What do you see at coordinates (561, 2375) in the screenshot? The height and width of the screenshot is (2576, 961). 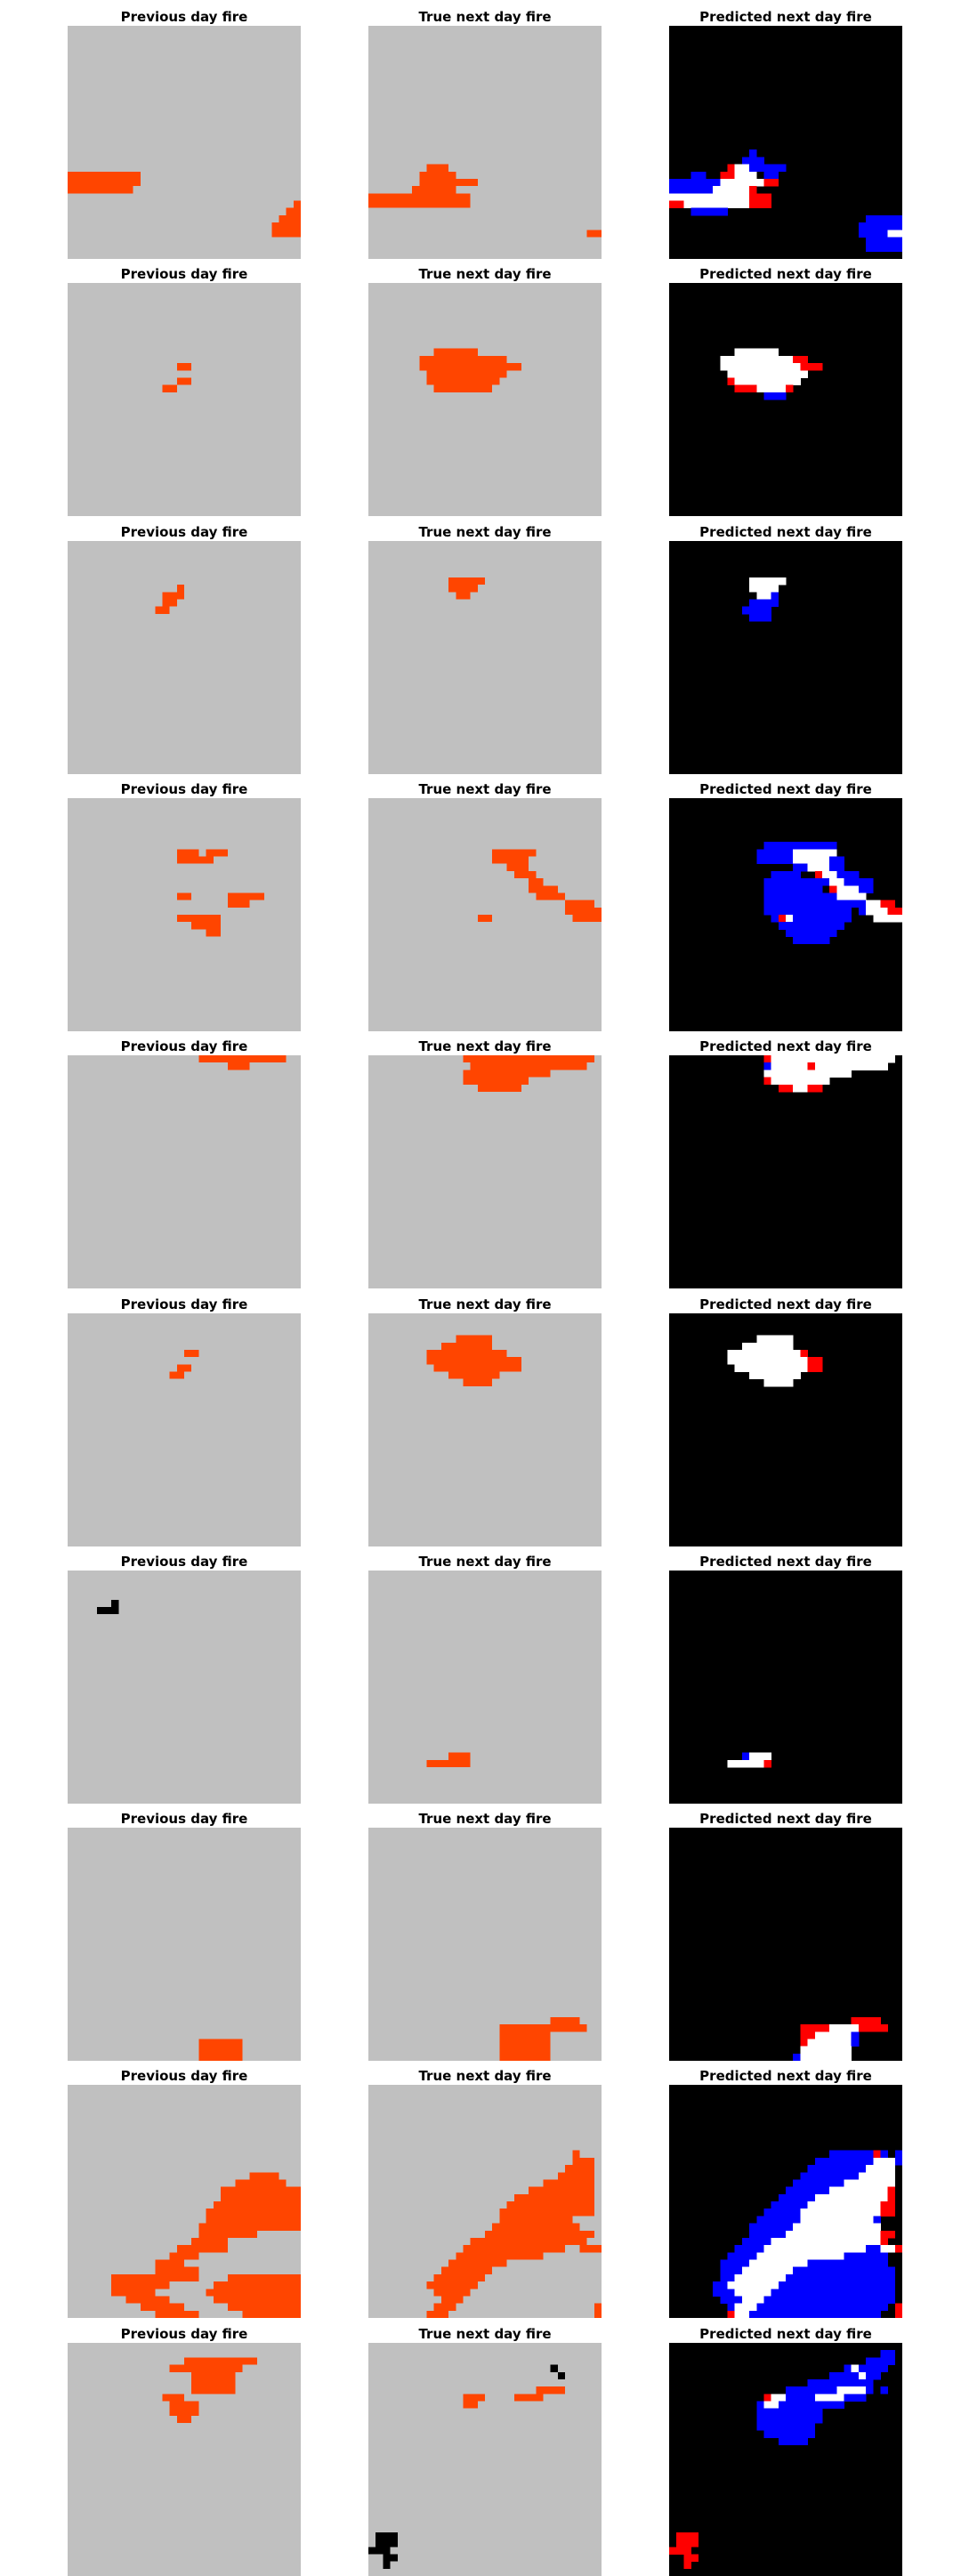 I see `heatmap-cell-unknown` at bounding box center [561, 2375].